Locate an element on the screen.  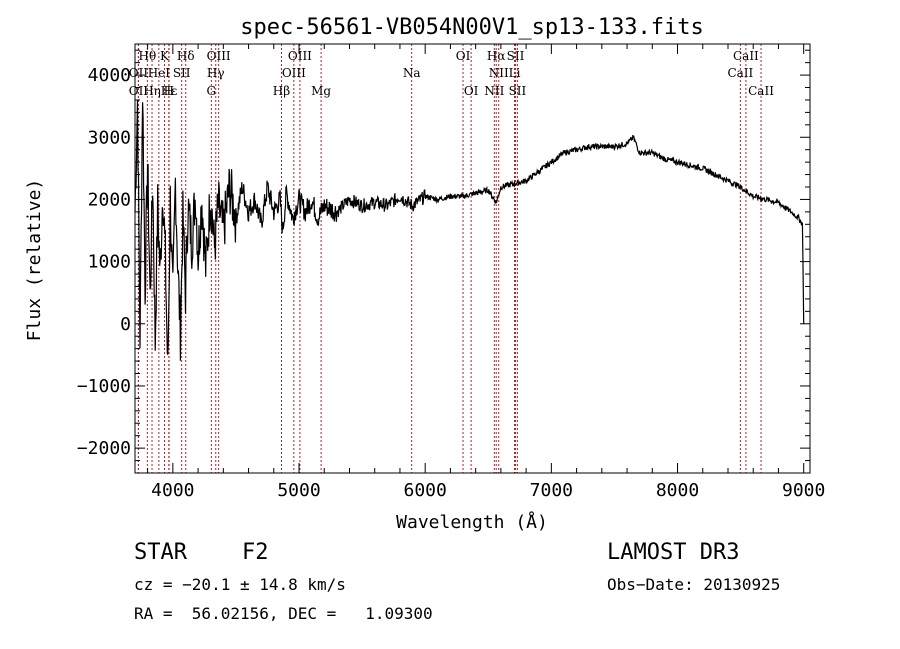
spectral-line-label: Hη is located at coordinates (152, 91).